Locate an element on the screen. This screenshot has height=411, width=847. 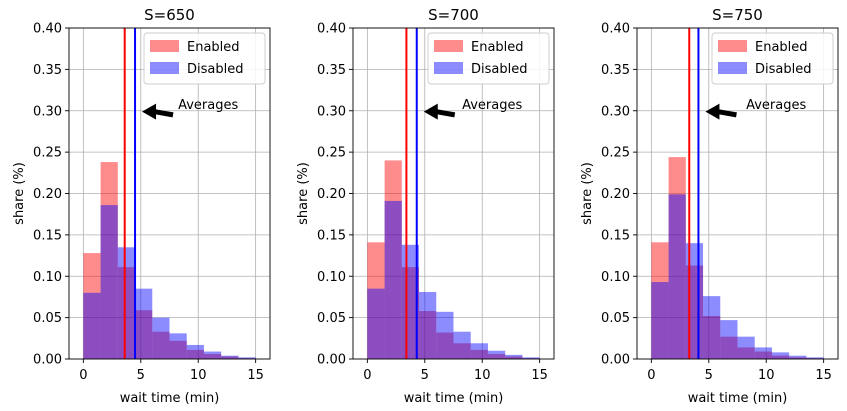
chart-title: S=700 is located at coordinates (453, 15).